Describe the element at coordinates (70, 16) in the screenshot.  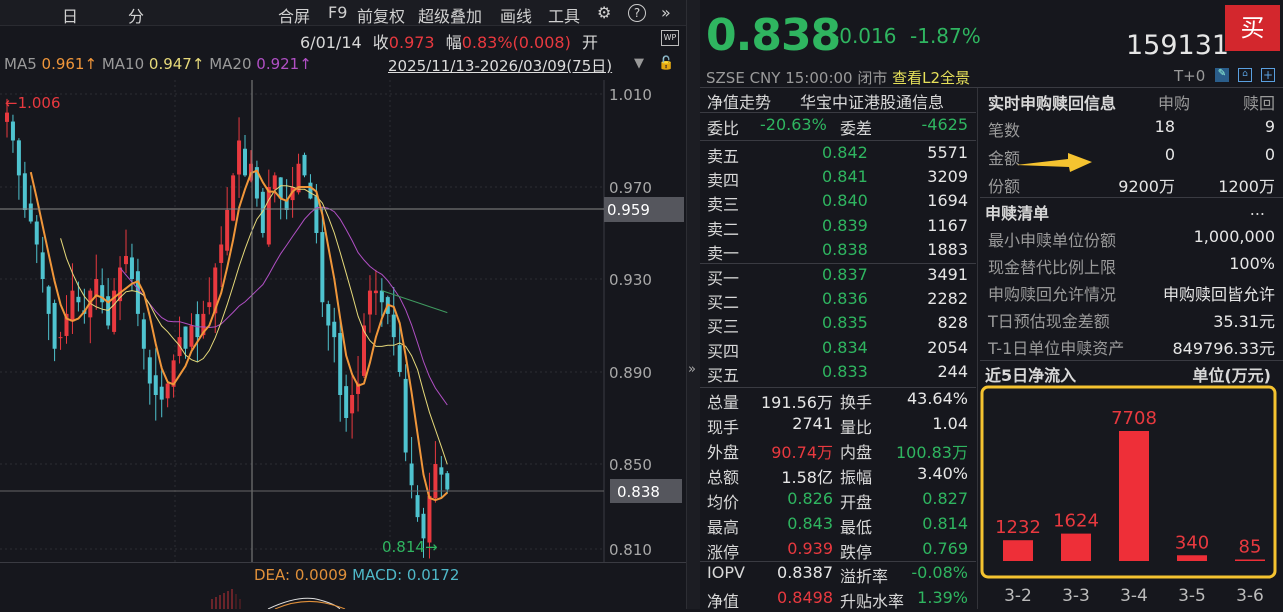
I see `tab-day: 日` at that location.